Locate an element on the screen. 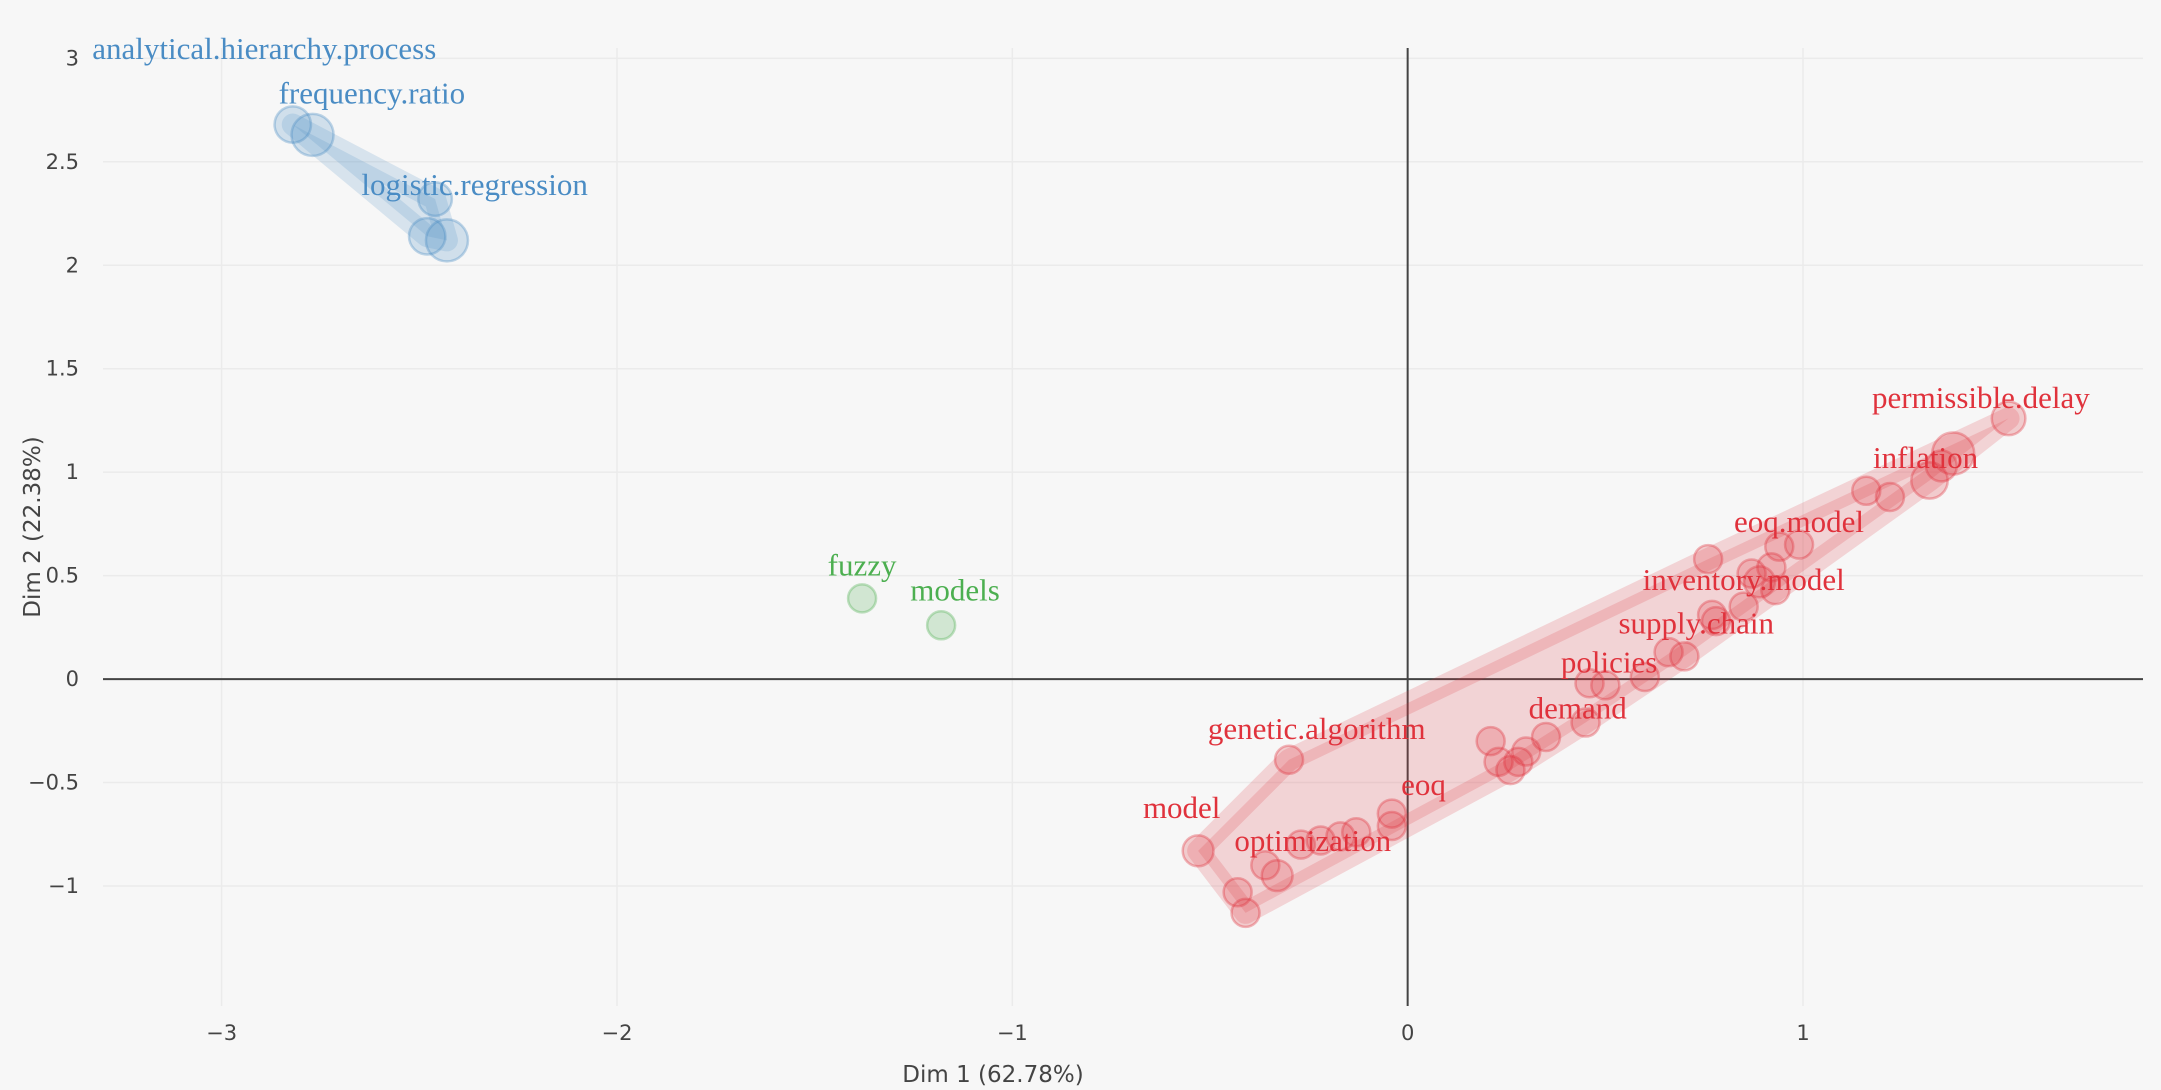  point-label: permissible.delay is located at coordinates (1981, 397).